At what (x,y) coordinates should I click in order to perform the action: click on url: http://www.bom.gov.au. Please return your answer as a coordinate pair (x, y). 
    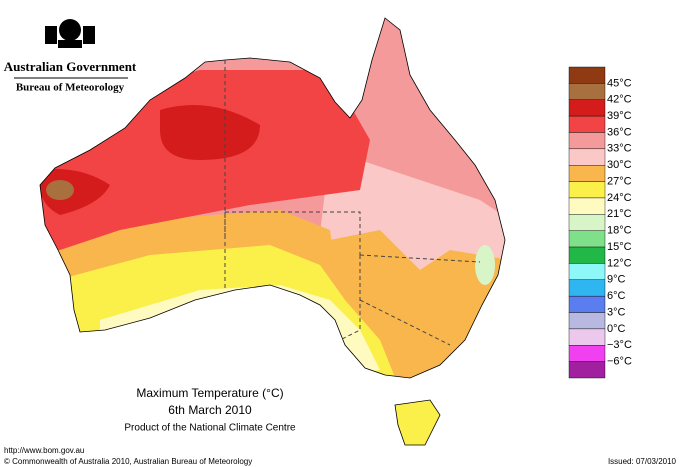
    Looking at the image, I should click on (44, 450).